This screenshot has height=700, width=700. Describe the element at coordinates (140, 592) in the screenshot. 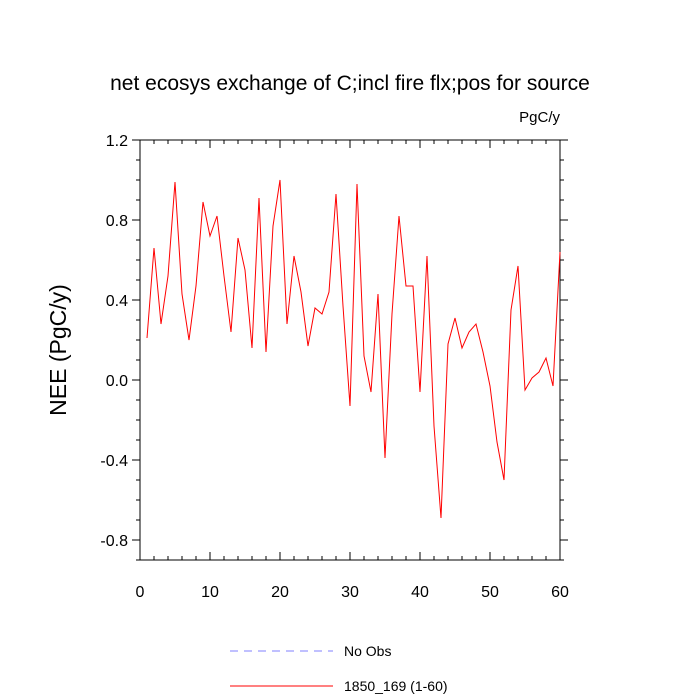

I see `x-tick-label: 0` at that location.